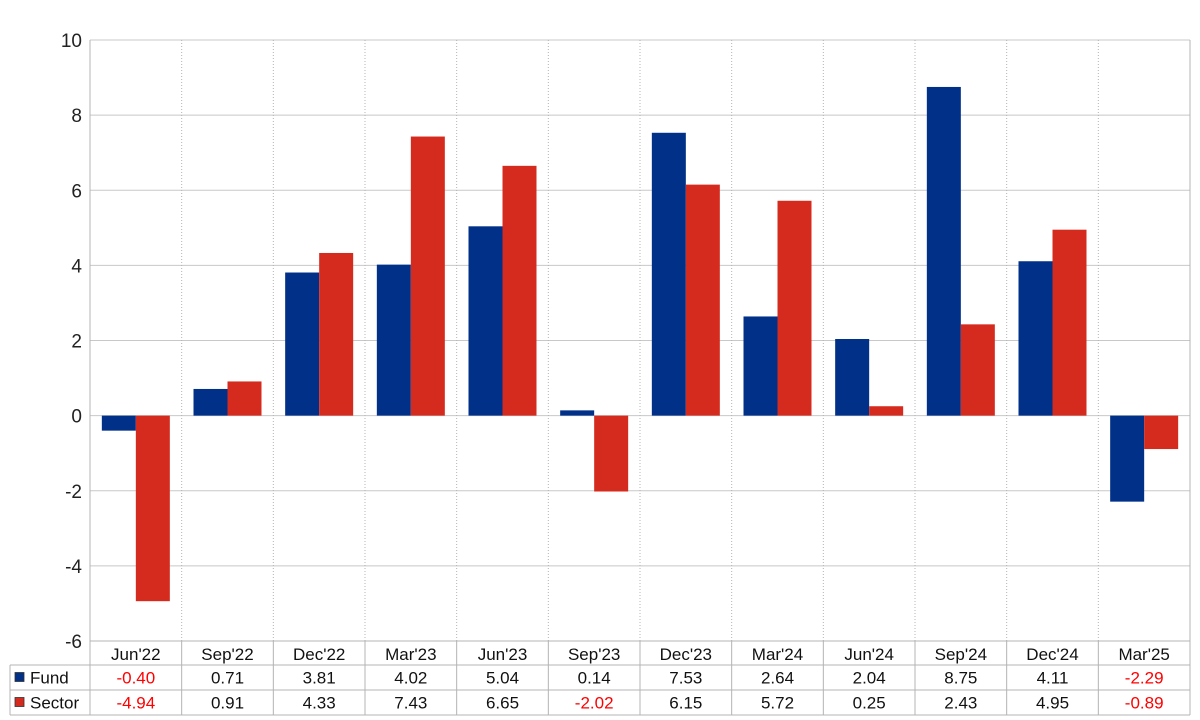 The image size is (1200, 720). Describe the element at coordinates (19, 677) in the screenshot. I see `legend-swatch-fund` at that location.